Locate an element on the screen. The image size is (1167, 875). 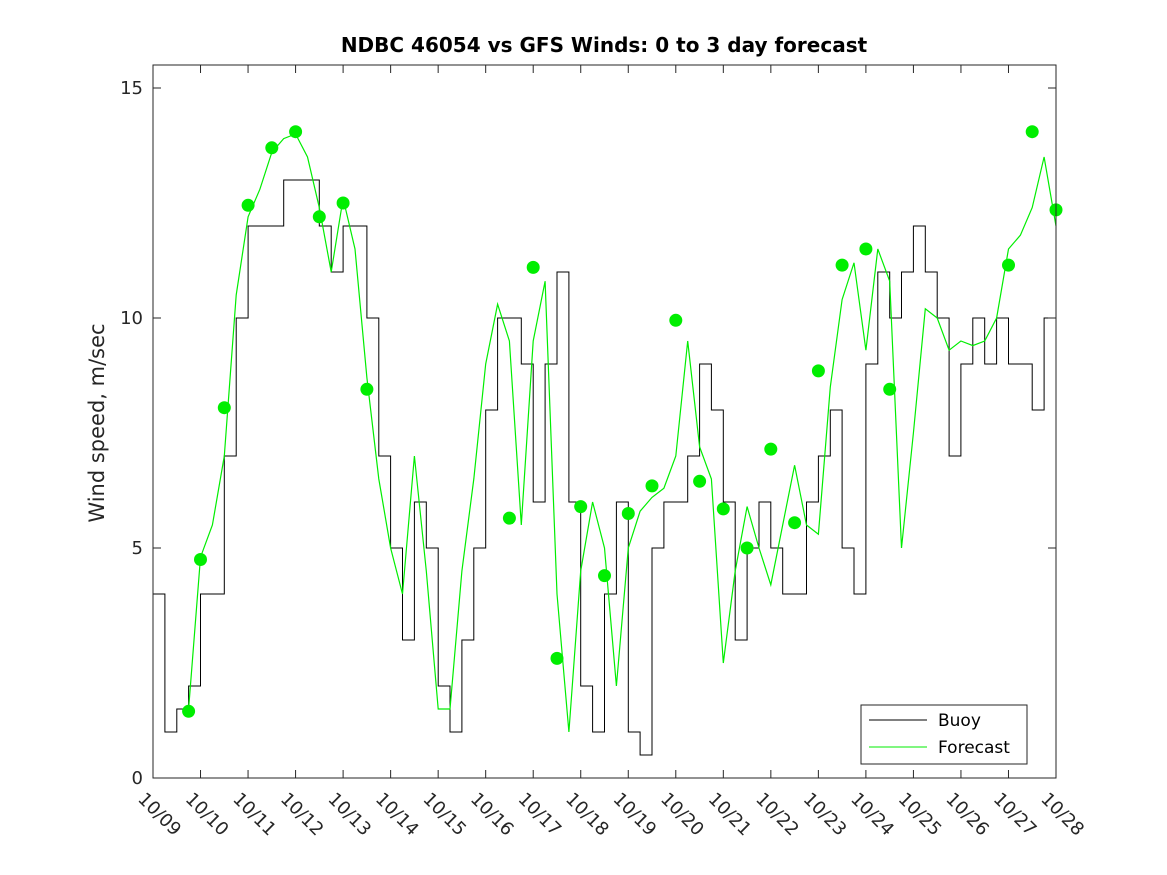
legend-box is located at coordinates (944, 734).